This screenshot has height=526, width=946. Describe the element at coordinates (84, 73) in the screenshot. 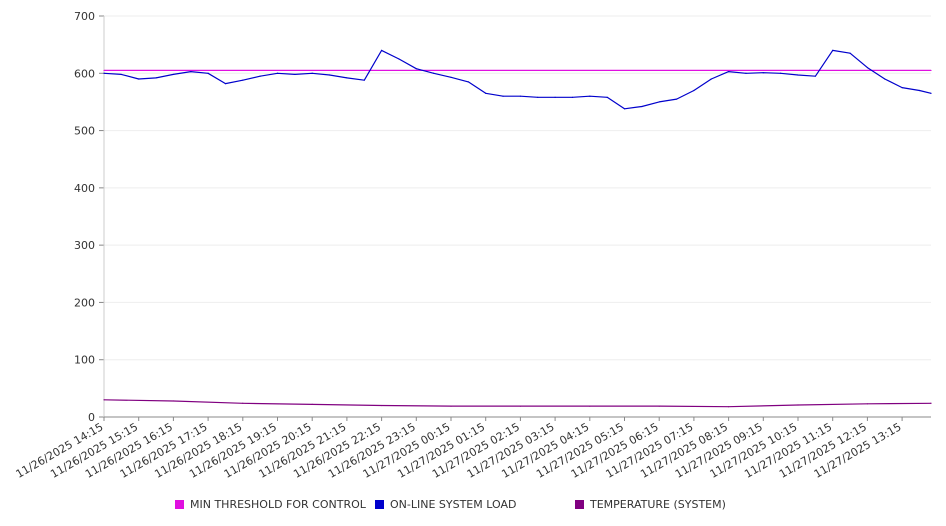

I see `y-tick-label: 600` at that location.